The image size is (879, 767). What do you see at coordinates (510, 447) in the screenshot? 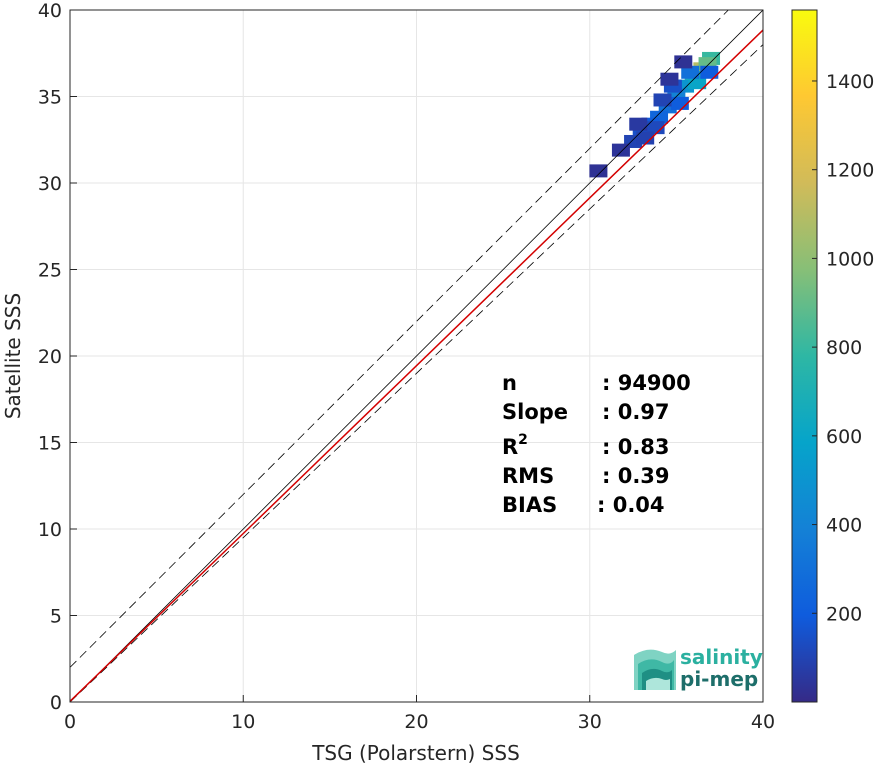
I see `stat-r2-base: R` at bounding box center [510, 447].